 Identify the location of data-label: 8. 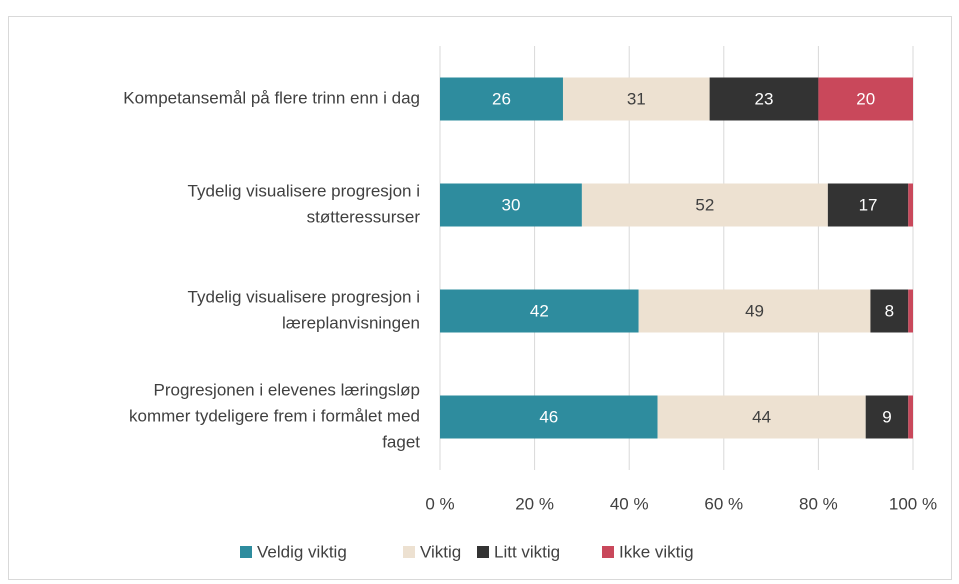
(889, 310).